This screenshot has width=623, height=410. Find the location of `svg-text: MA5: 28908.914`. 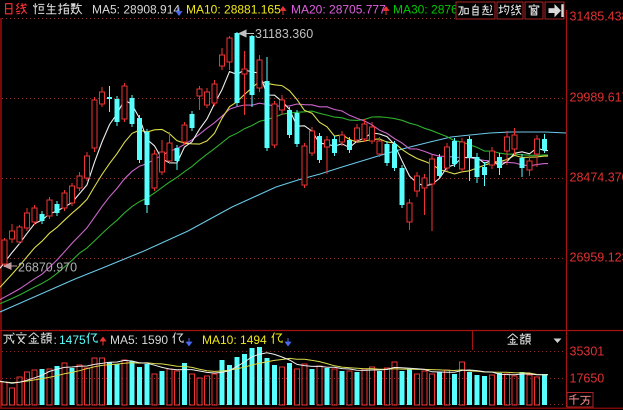

svg-text: MA5: 28908.914 is located at coordinates (136, 10).